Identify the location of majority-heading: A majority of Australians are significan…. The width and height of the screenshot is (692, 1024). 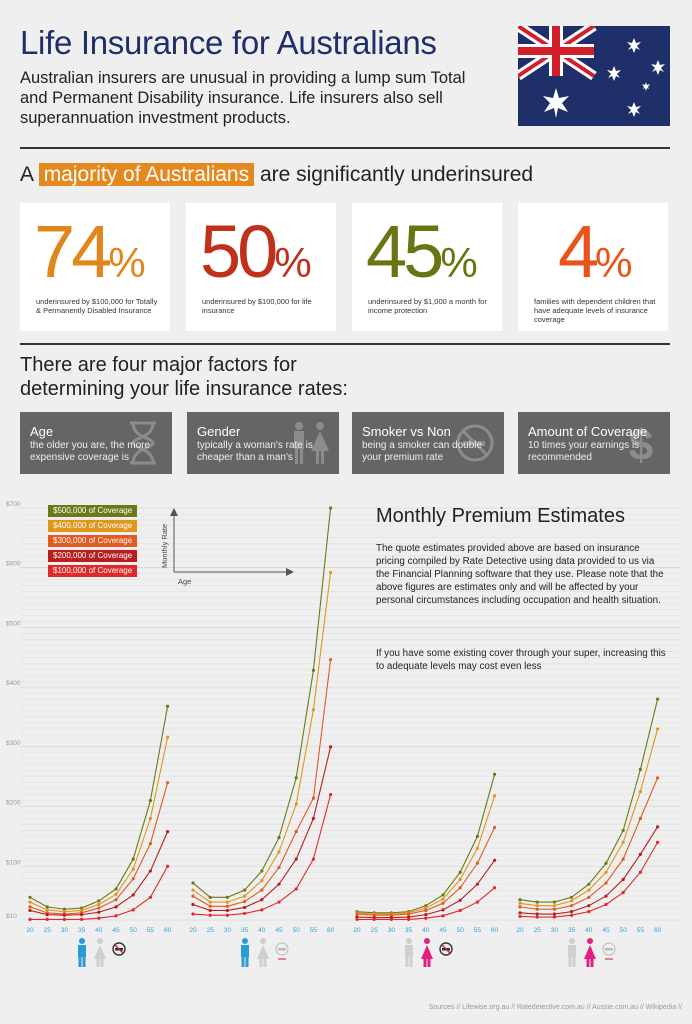
(276, 175).